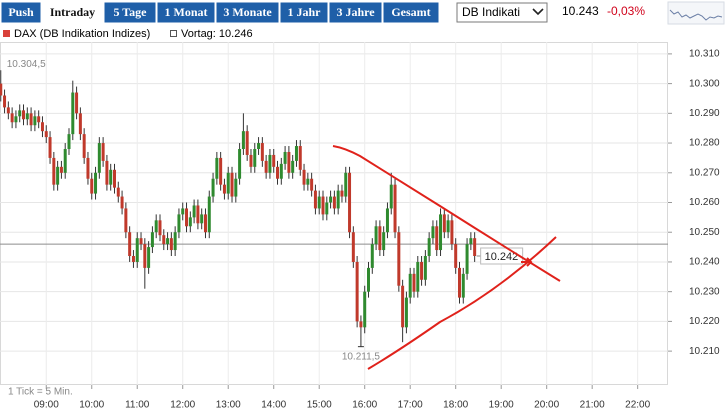 This screenshot has height=413, width=726. What do you see at coordinates (704, 83) in the screenshot?
I see `y-tick-label: 10.300` at bounding box center [704, 83].